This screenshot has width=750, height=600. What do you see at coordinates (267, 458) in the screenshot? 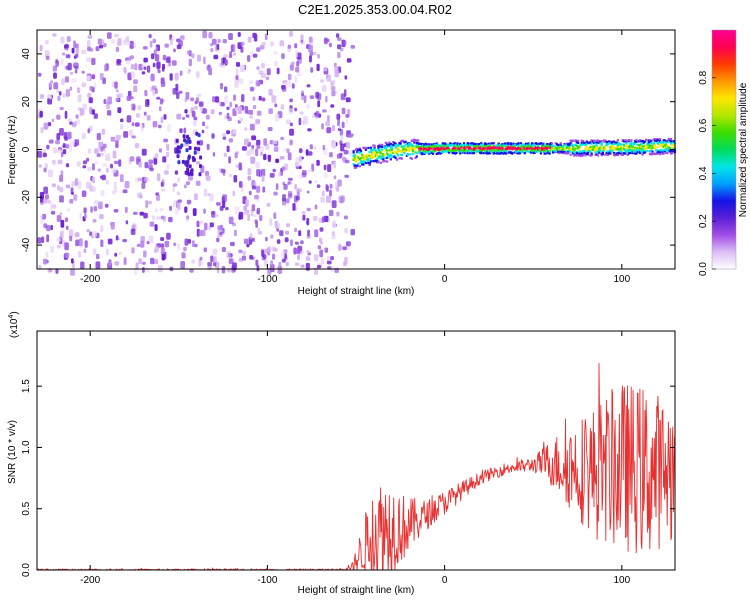
I see `x-tick: -100` at bounding box center [267, 458].